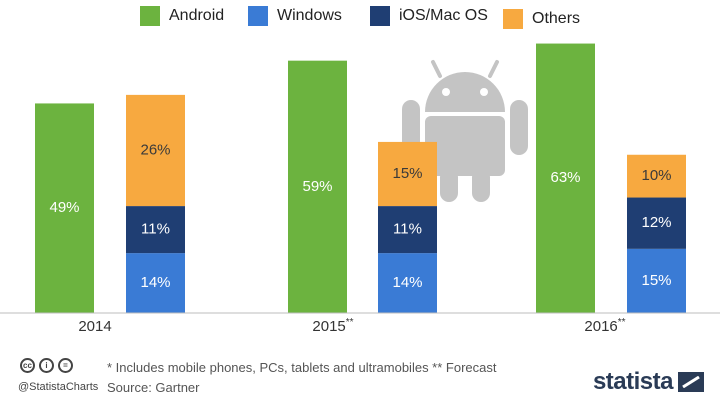  I want to click on legend-label: Android, so click(197, 15).